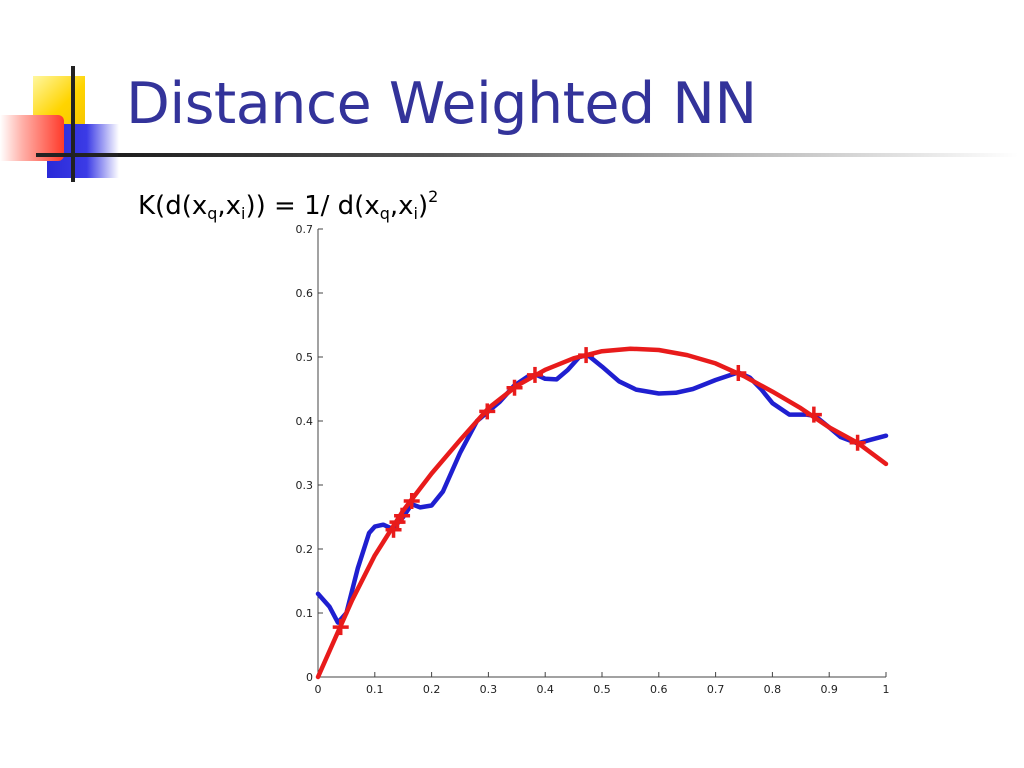  What do you see at coordinates (432, 689) in the screenshot?
I see `x-tick-label: 0.2` at bounding box center [432, 689].